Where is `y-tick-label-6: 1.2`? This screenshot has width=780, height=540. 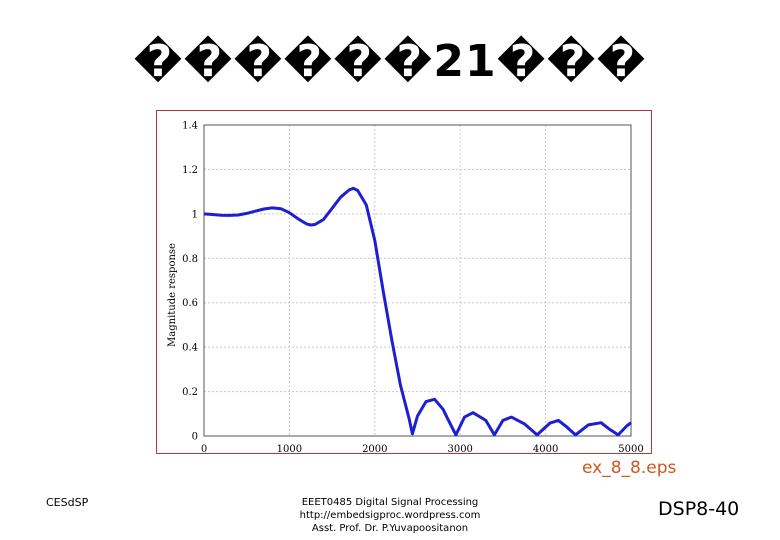
y-tick-label-6: 1.2 is located at coordinates (190, 170).